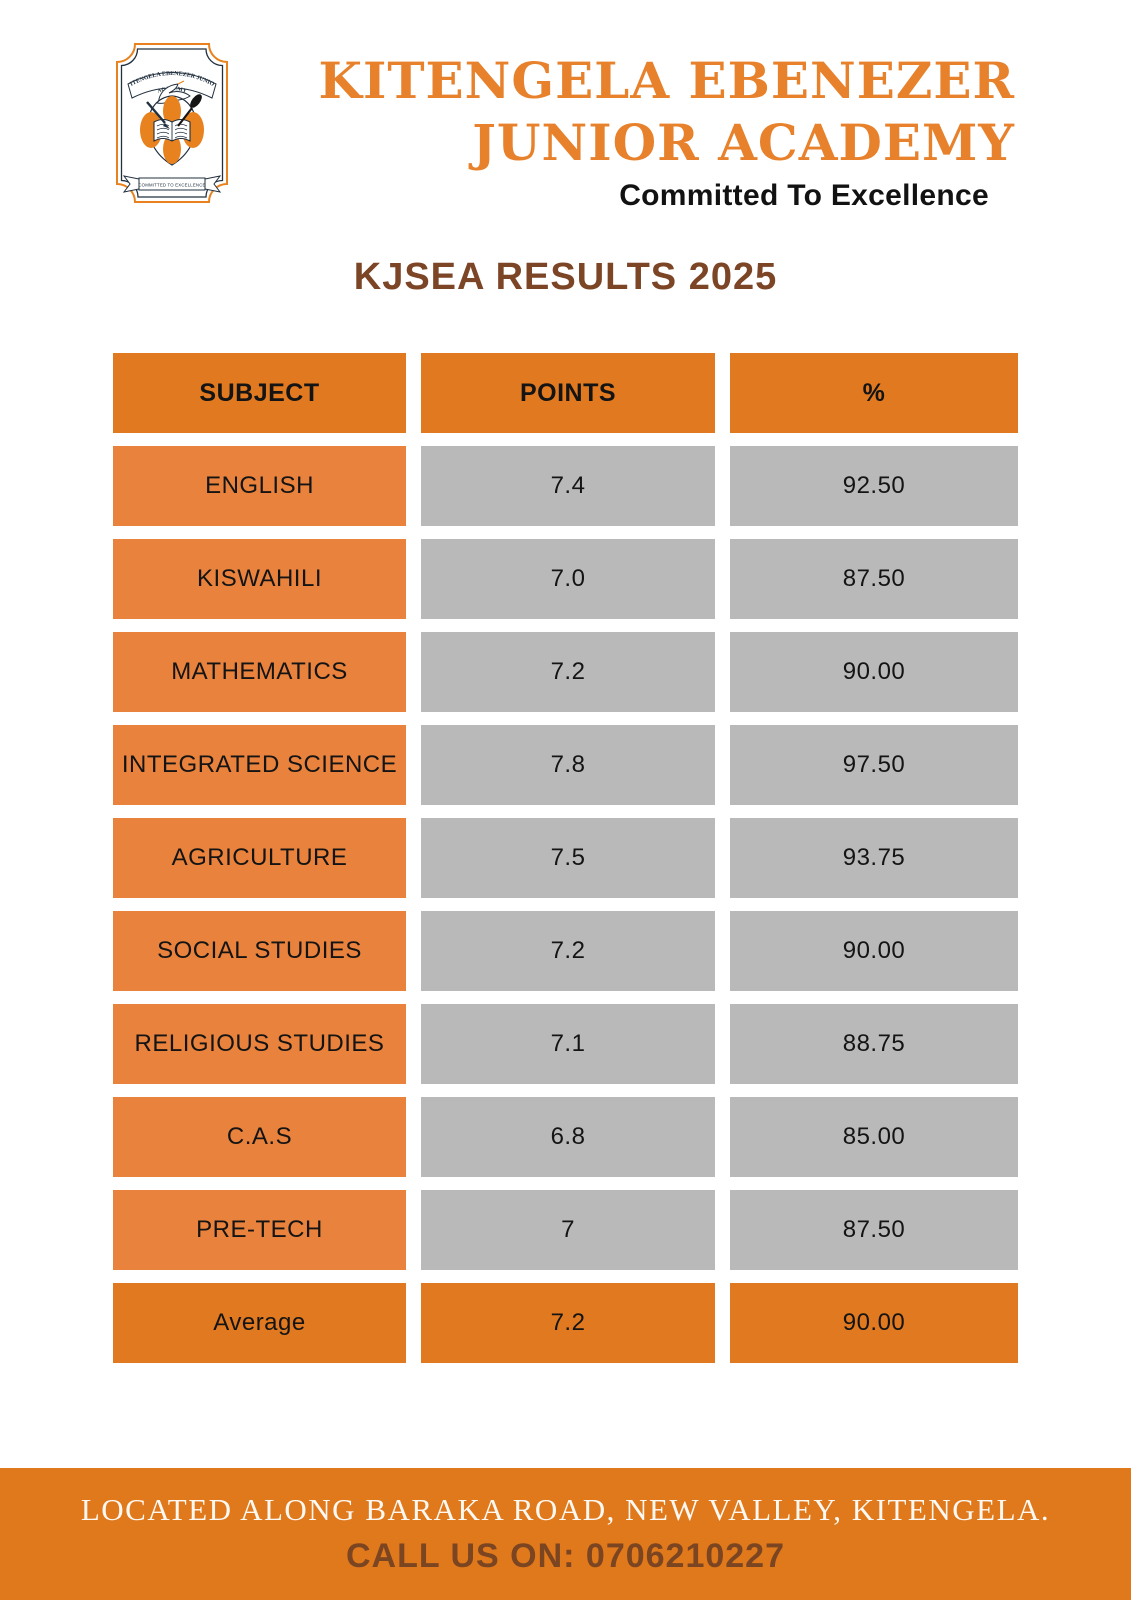 The height and width of the screenshot is (1600, 1131). Describe the element at coordinates (189, 110) in the screenshot. I see `brush-icon` at that location.